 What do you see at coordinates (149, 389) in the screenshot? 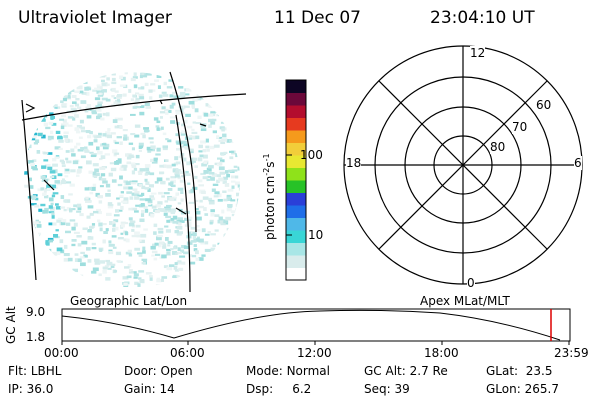
I see `info-gain: Gain: 14` at bounding box center [149, 389].